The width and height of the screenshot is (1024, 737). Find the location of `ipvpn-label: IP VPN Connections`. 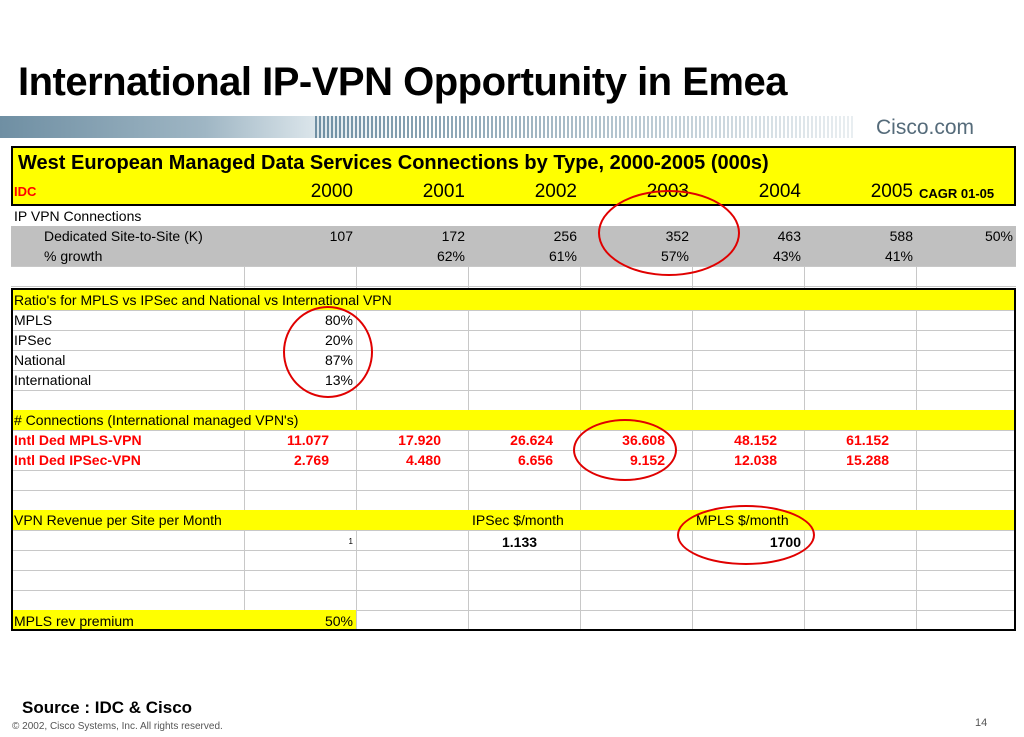

ipvpn-label: IP VPN Connections is located at coordinates (78, 216).